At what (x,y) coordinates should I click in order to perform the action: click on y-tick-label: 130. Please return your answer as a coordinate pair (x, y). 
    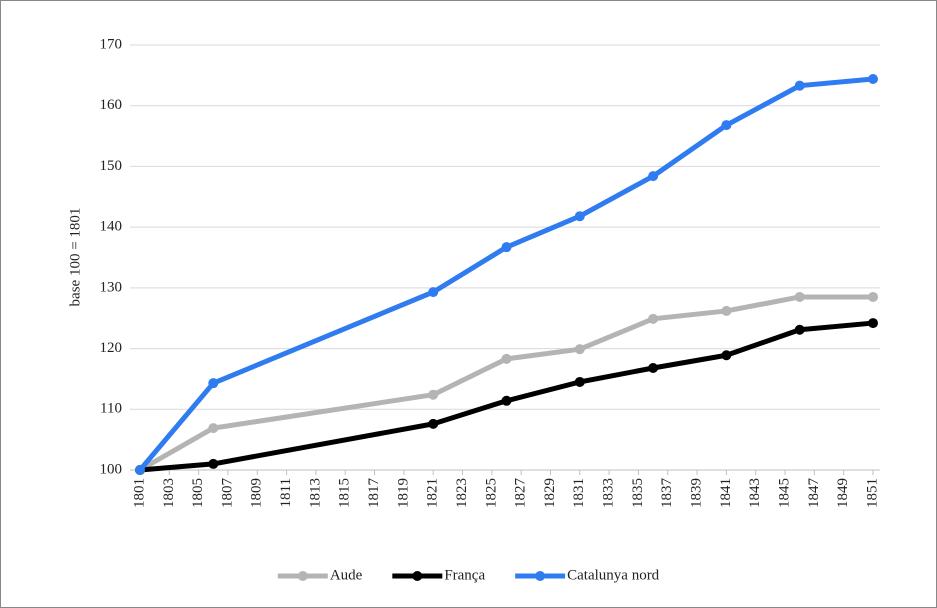
    Looking at the image, I should click on (111, 287).